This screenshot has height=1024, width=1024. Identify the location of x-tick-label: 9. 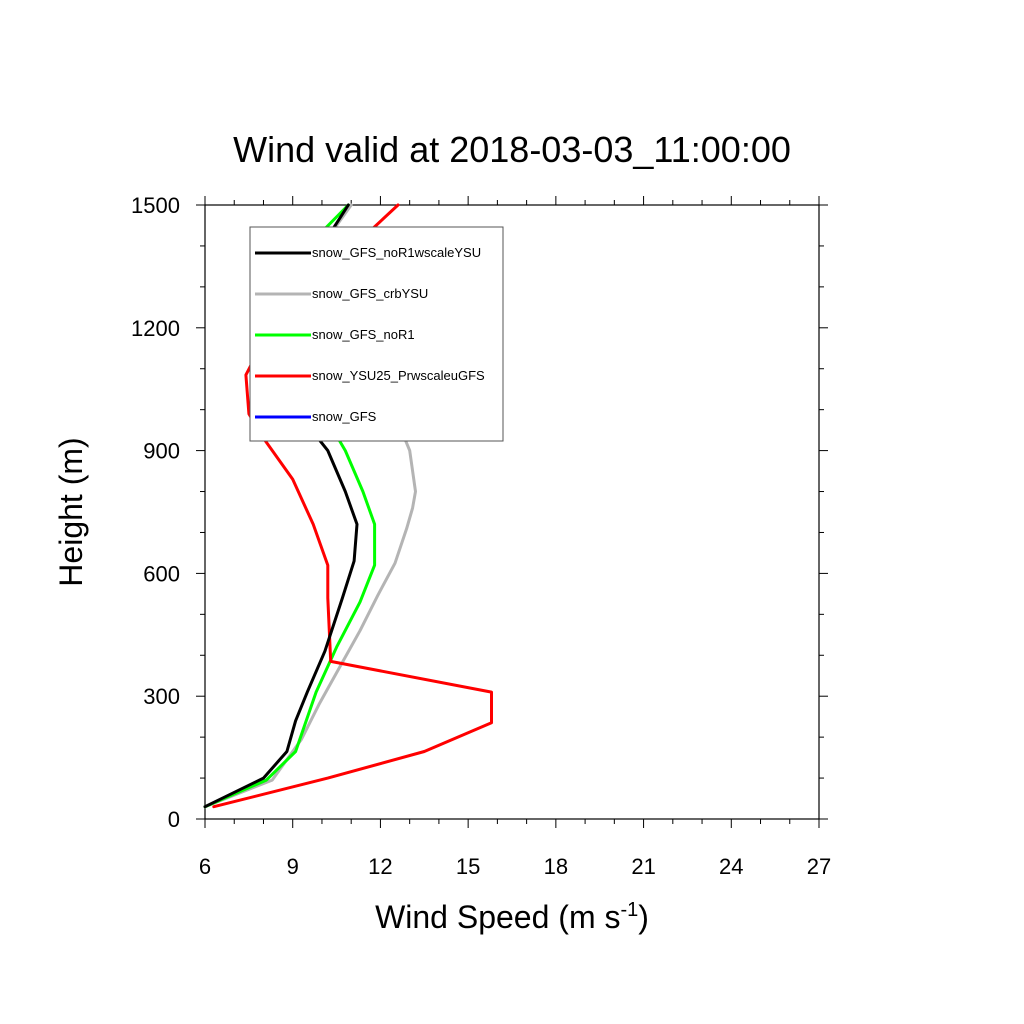
(293, 866).